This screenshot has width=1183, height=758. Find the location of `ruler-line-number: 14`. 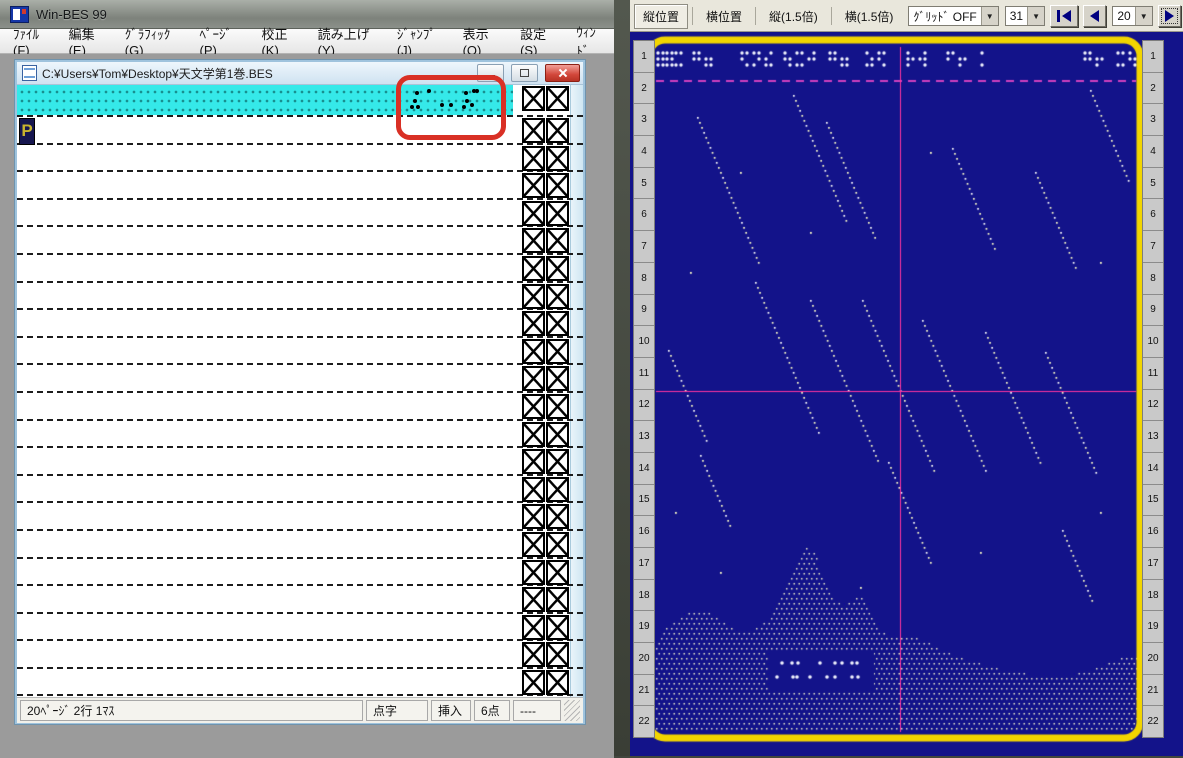

ruler-line-number: 14 is located at coordinates (644, 469).